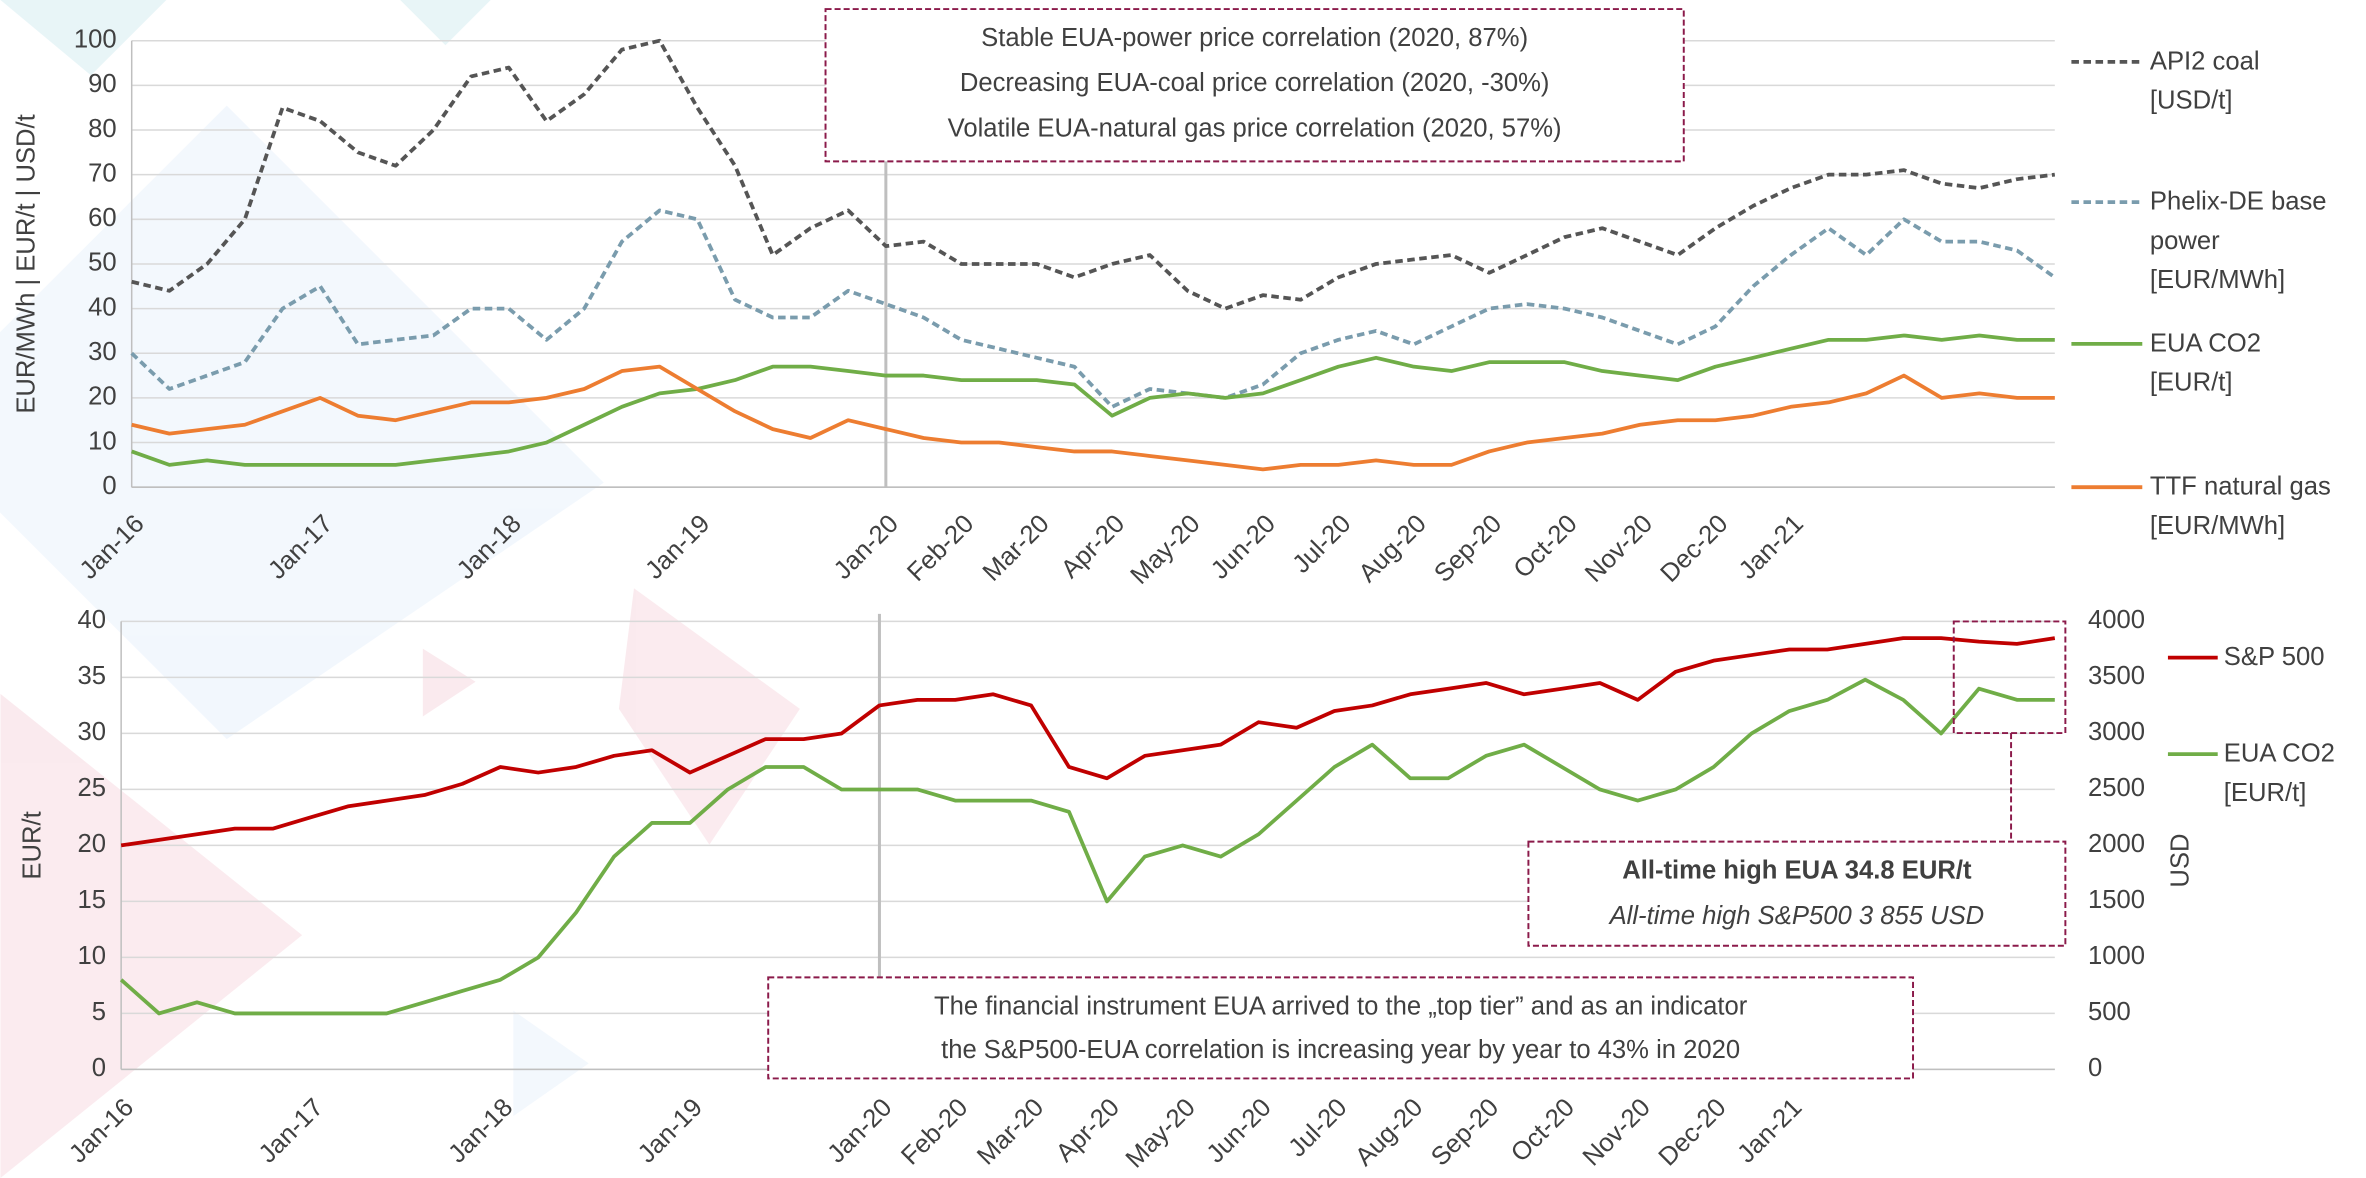 This screenshot has height=1178, width=2366. I want to click on y-tick-label: 25, so click(92, 788).